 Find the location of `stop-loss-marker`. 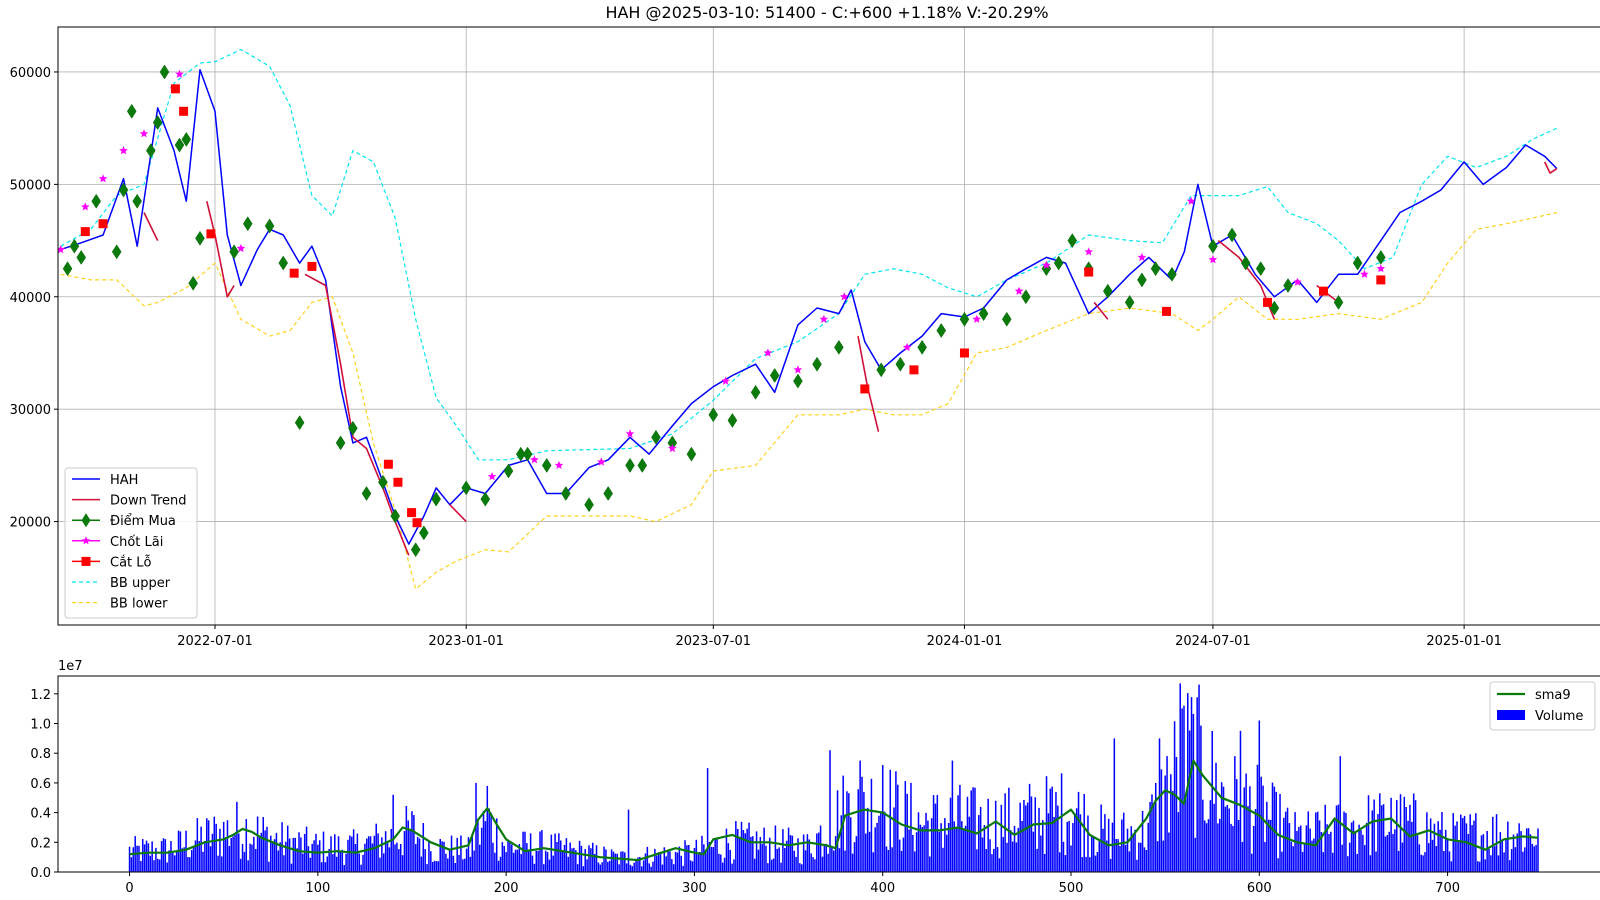

stop-loss-marker is located at coordinates (294, 273).